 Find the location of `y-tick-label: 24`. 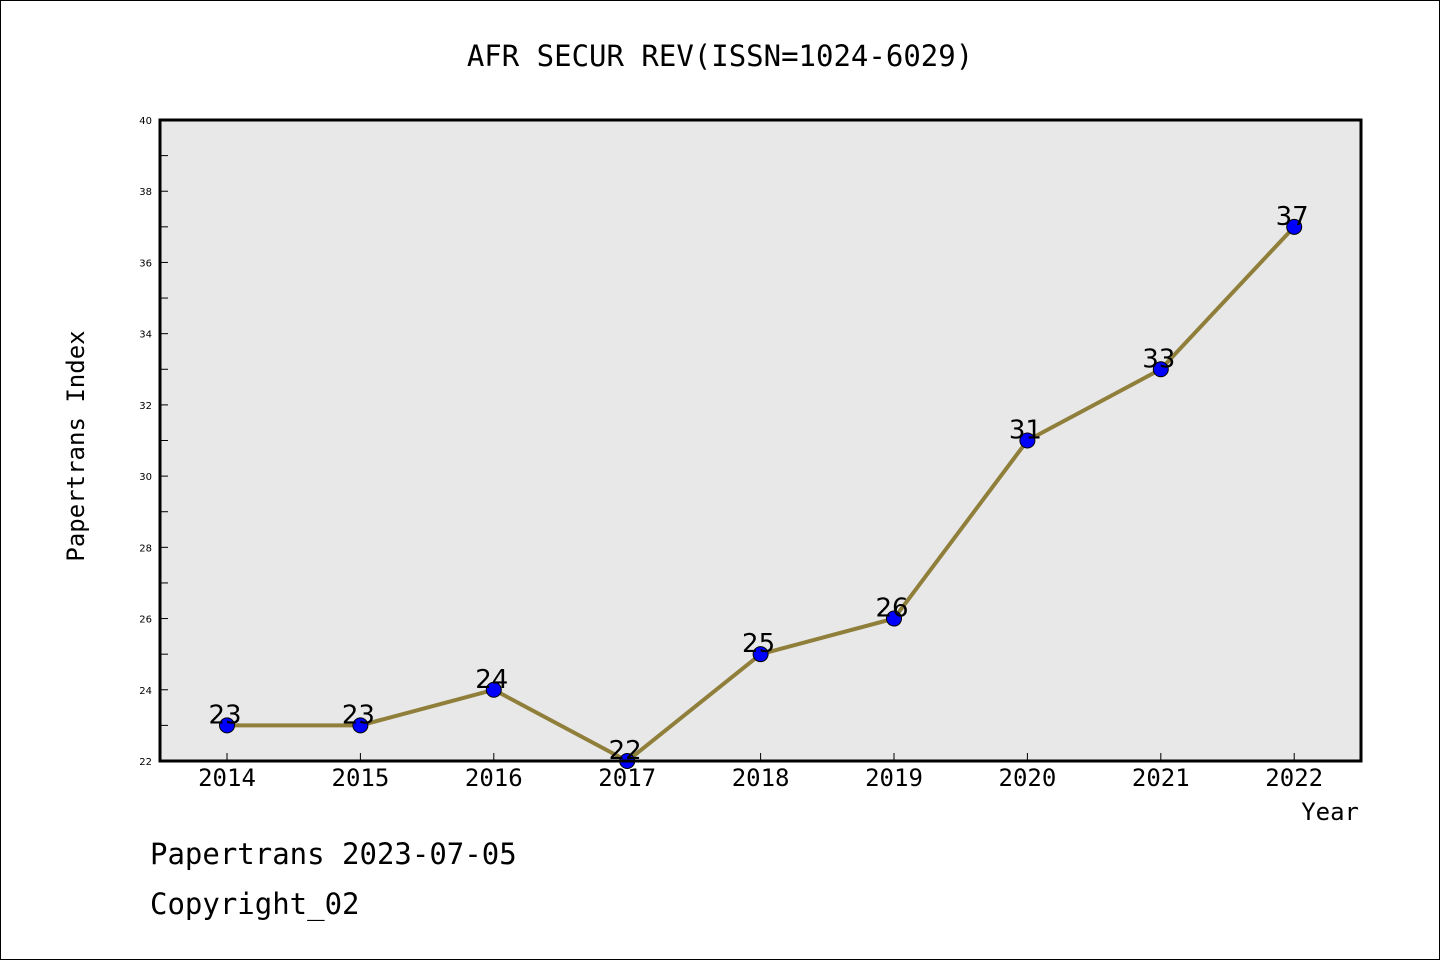

y-tick-label: 24 is located at coordinates (145, 691).